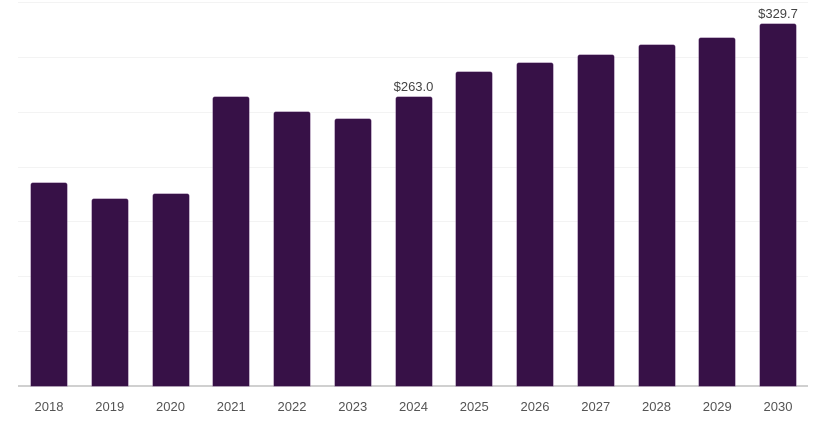 The width and height of the screenshot is (840, 436). Describe the element at coordinates (413, 241) in the screenshot. I see `bar-2024` at that location.